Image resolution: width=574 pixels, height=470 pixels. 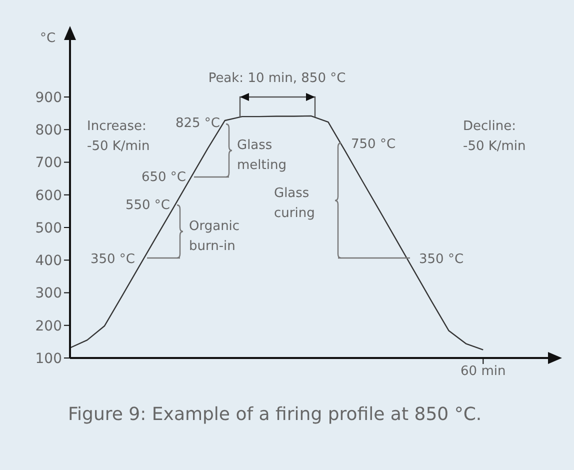 I want to click on annotation: 550 °C, so click(x=147, y=205).